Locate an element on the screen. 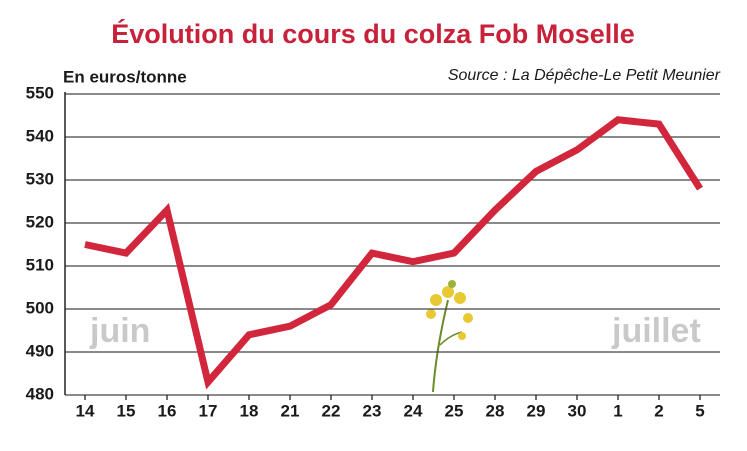 The image size is (747, 451). x-tick-label: 14 is located at coordinates (85, 410).